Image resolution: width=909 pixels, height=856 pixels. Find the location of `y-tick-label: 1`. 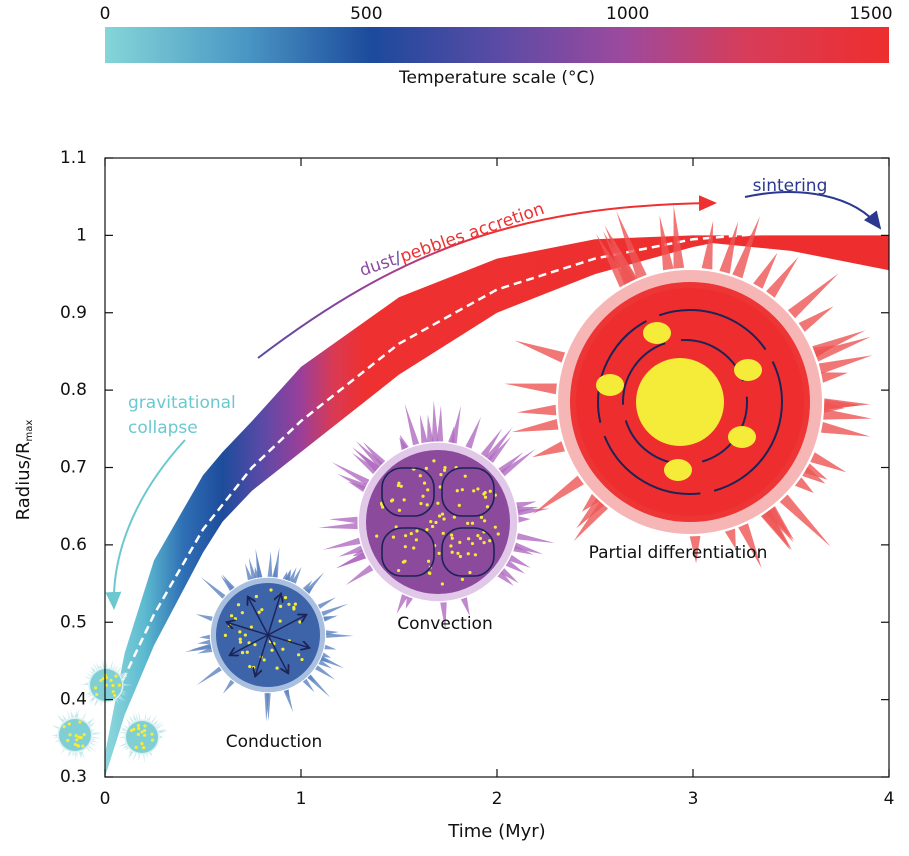

y-tick-label: 1 is located at coordinates (81, 235).